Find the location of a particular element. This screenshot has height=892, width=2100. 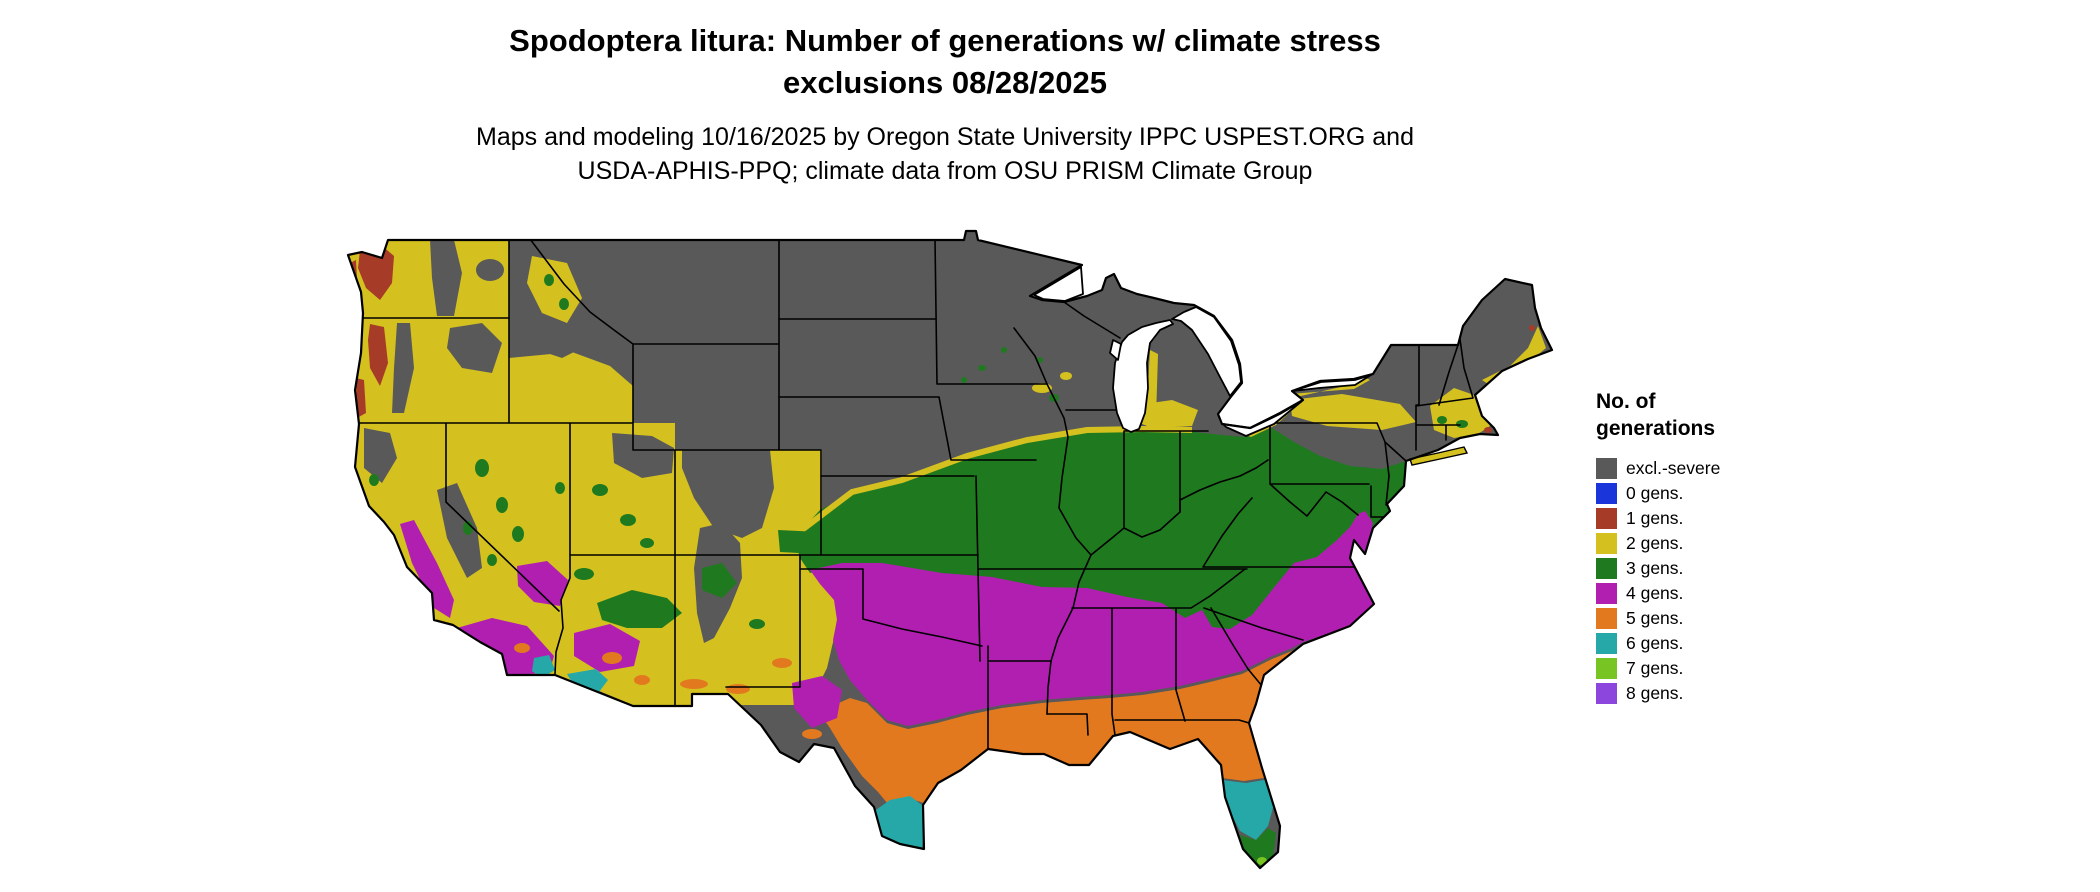

legend-item: 0 gens. is located at coordinates (1658, 493).